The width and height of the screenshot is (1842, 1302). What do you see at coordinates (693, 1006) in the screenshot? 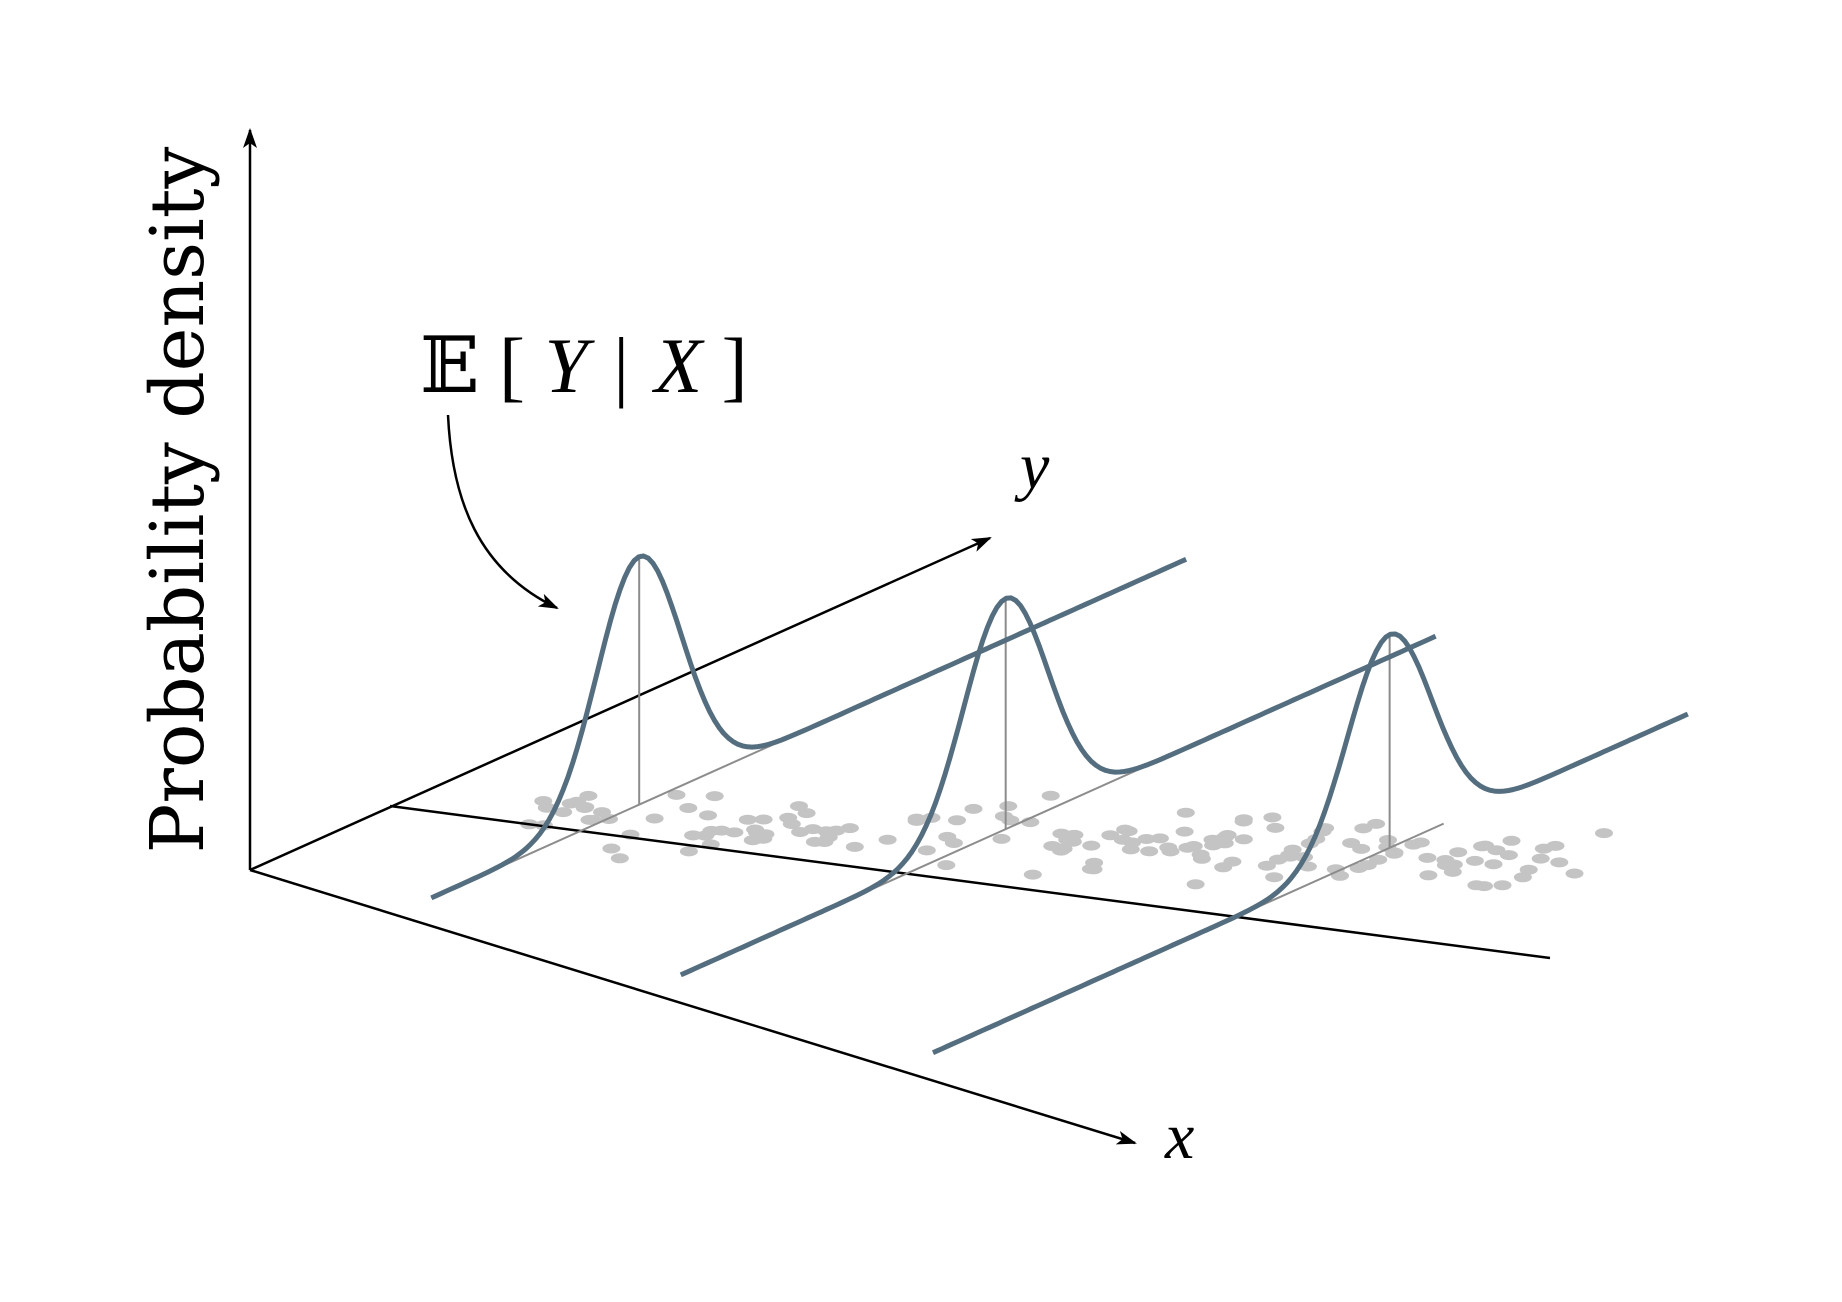
I see `x-axis-line` at bounding box center [693, 1006].